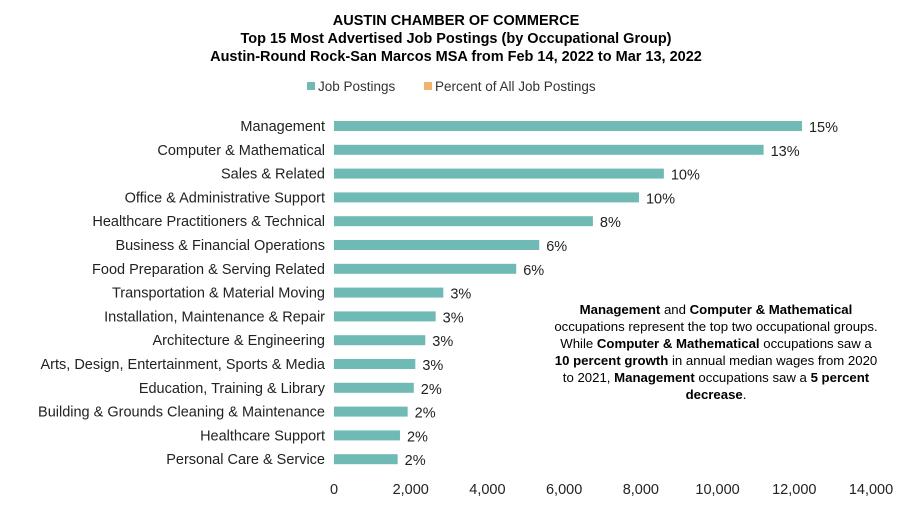 This screenshot has height=508, width=912. Describe the element at coordinates (823, 128) in the screenshot. I see `data-label: 15%` at that location.